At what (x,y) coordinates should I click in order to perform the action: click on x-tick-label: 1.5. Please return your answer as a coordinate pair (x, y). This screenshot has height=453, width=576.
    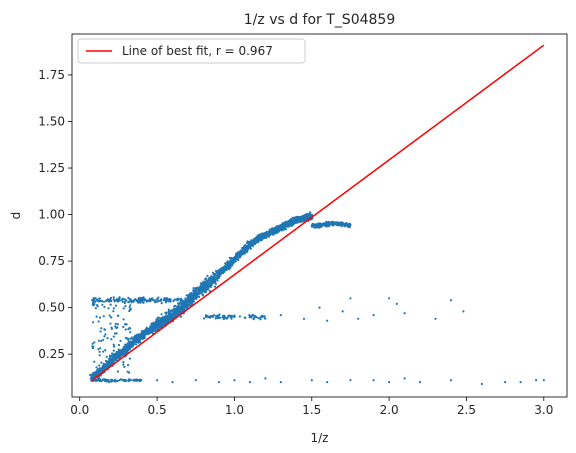
    Looking at the image, I should click on (311, 410).